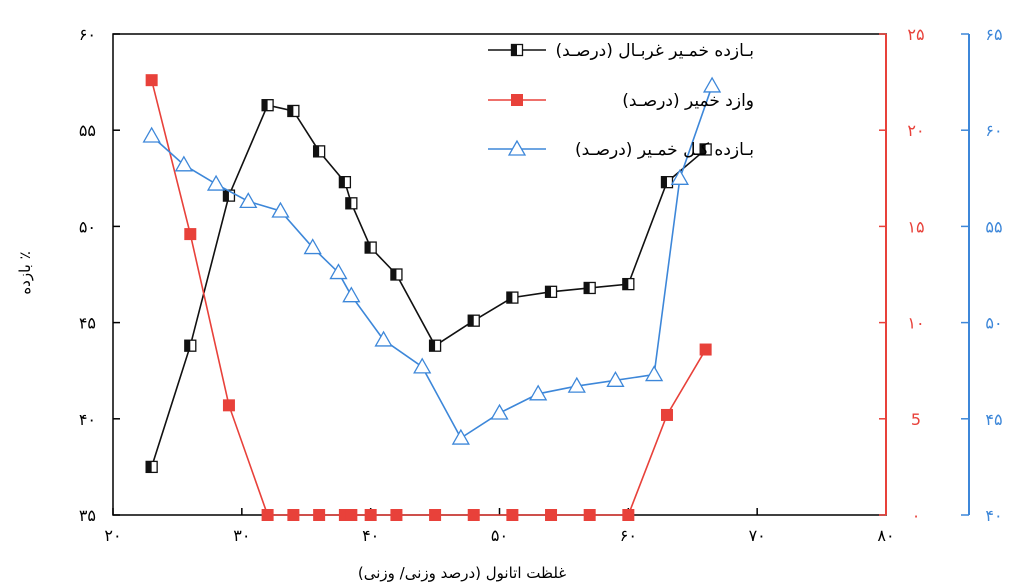 The width and height of the screenshot is (1014, 586). I want to click on legend-entry: بـازده کـل خمـیر (درصـد), so click(621, 149).